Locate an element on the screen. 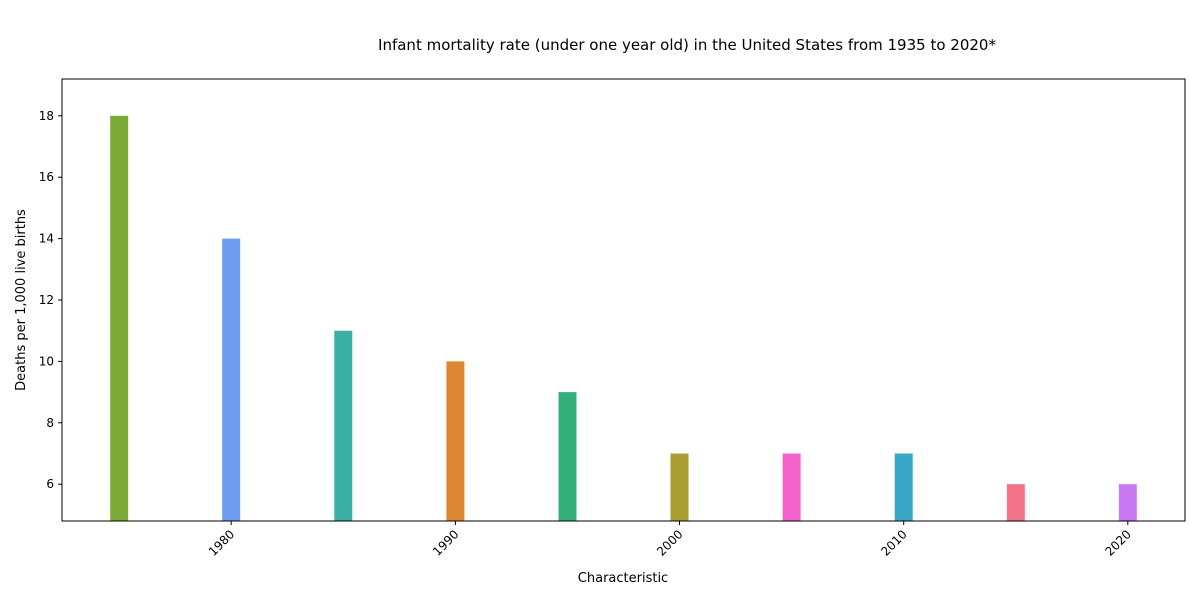 The width and height of the screenshot is (1200, 604). y-tick-label: 14 is located at coordinates (46, 239).